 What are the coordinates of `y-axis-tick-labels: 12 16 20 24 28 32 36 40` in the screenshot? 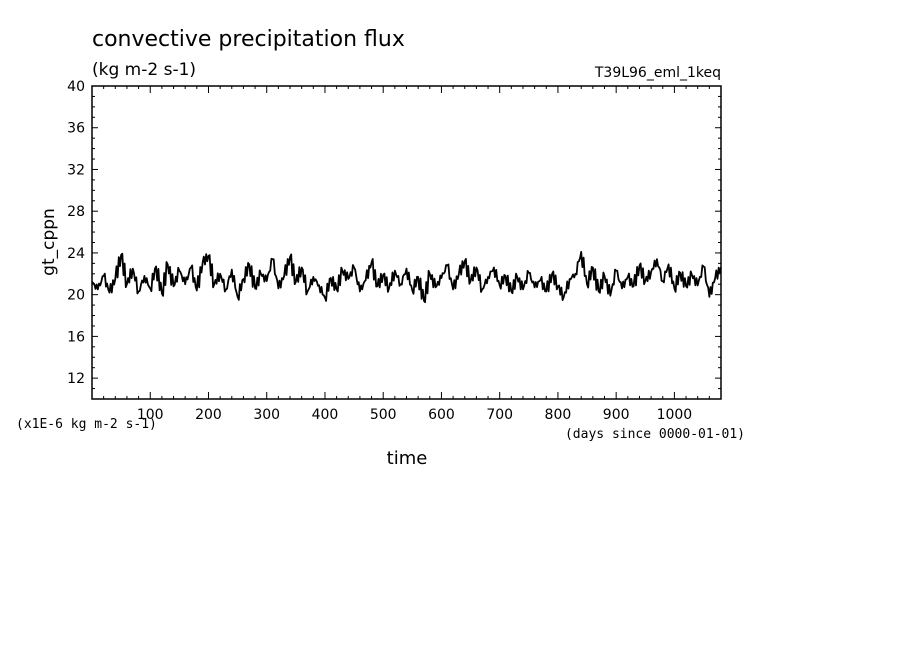 It's located at (76, 233).